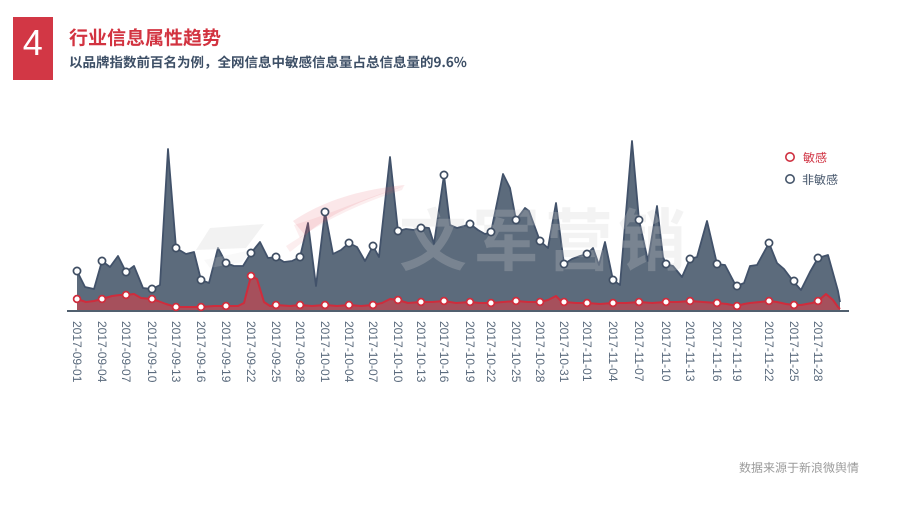 This screenshot has height=516, width=917. I want to click on svg-text: 2017-09-19, so click(226, 352).